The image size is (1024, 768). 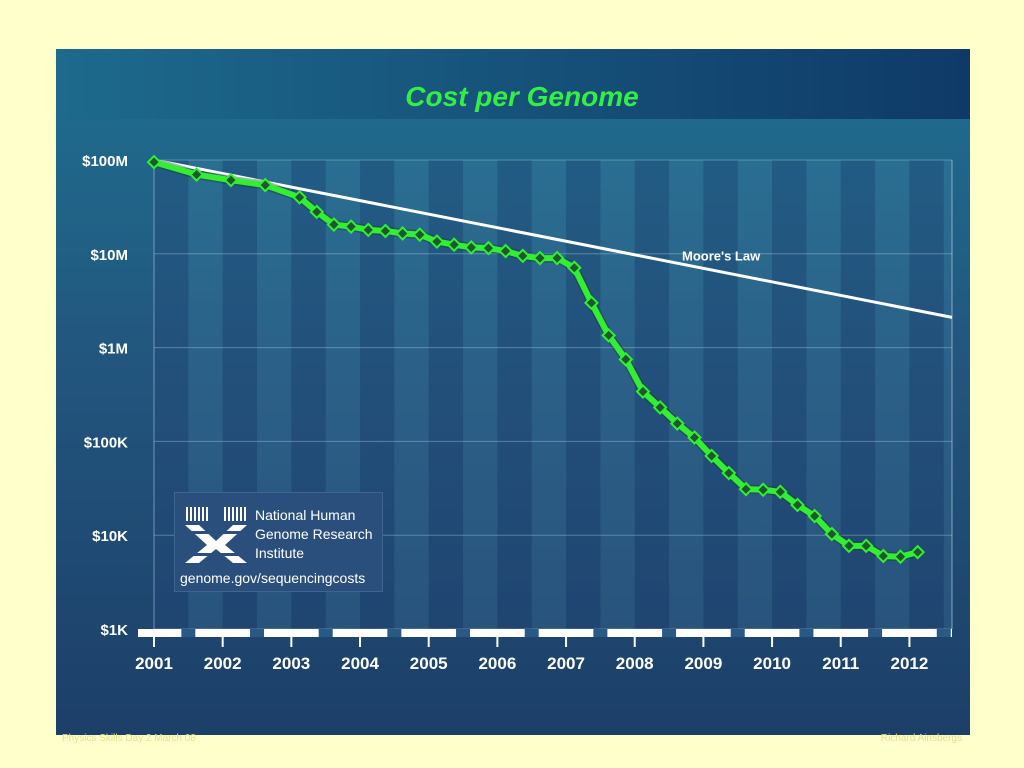 I want to click on x-tick-label: 2003, so click(x=291, y=663).